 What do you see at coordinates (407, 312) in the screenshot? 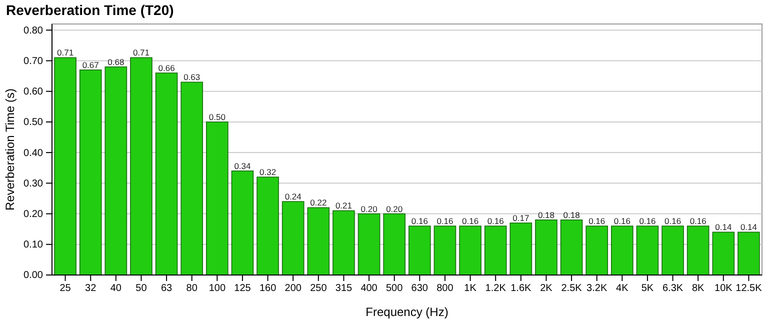
I see `x-axis-title: Frequency (Hz)` at bounding box center [407, 312].